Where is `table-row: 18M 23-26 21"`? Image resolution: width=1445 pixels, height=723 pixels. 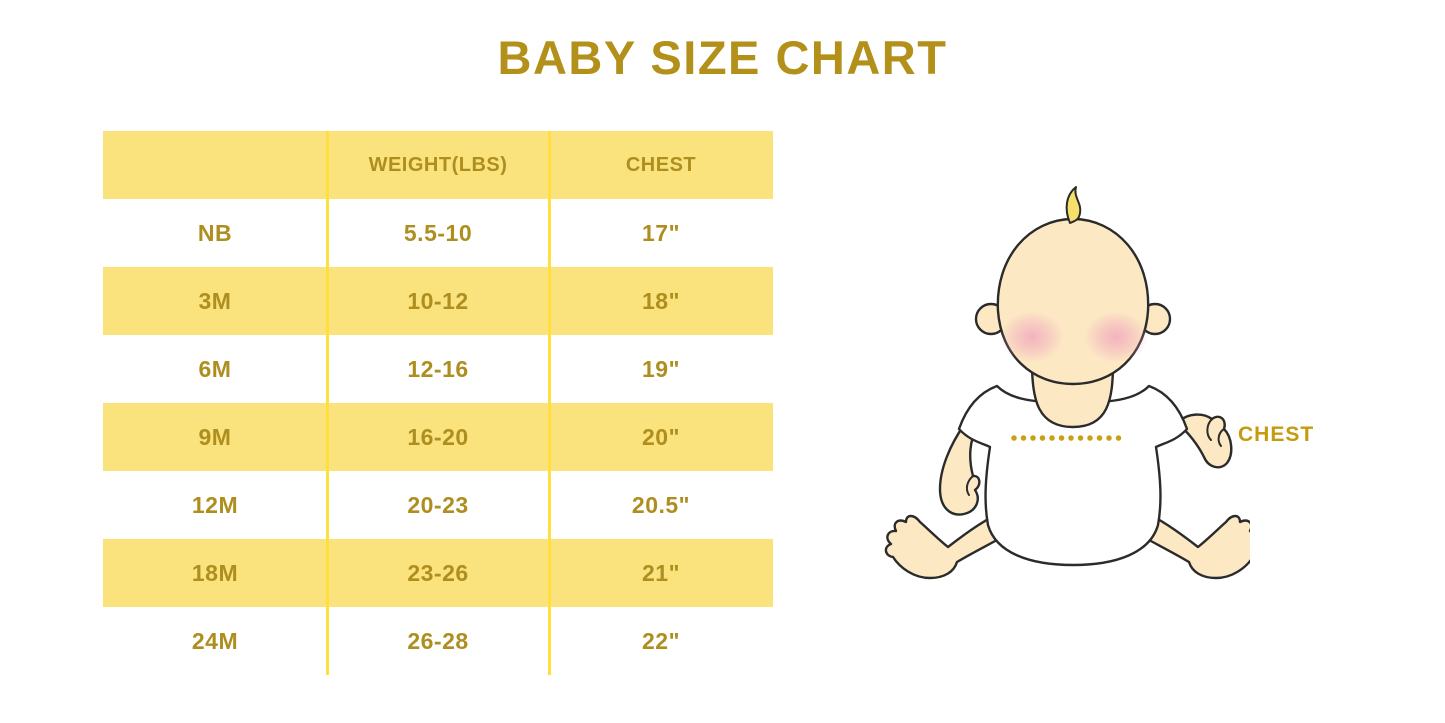 table-row: 18M 23-26 21" is located at coordinates (438, 573).